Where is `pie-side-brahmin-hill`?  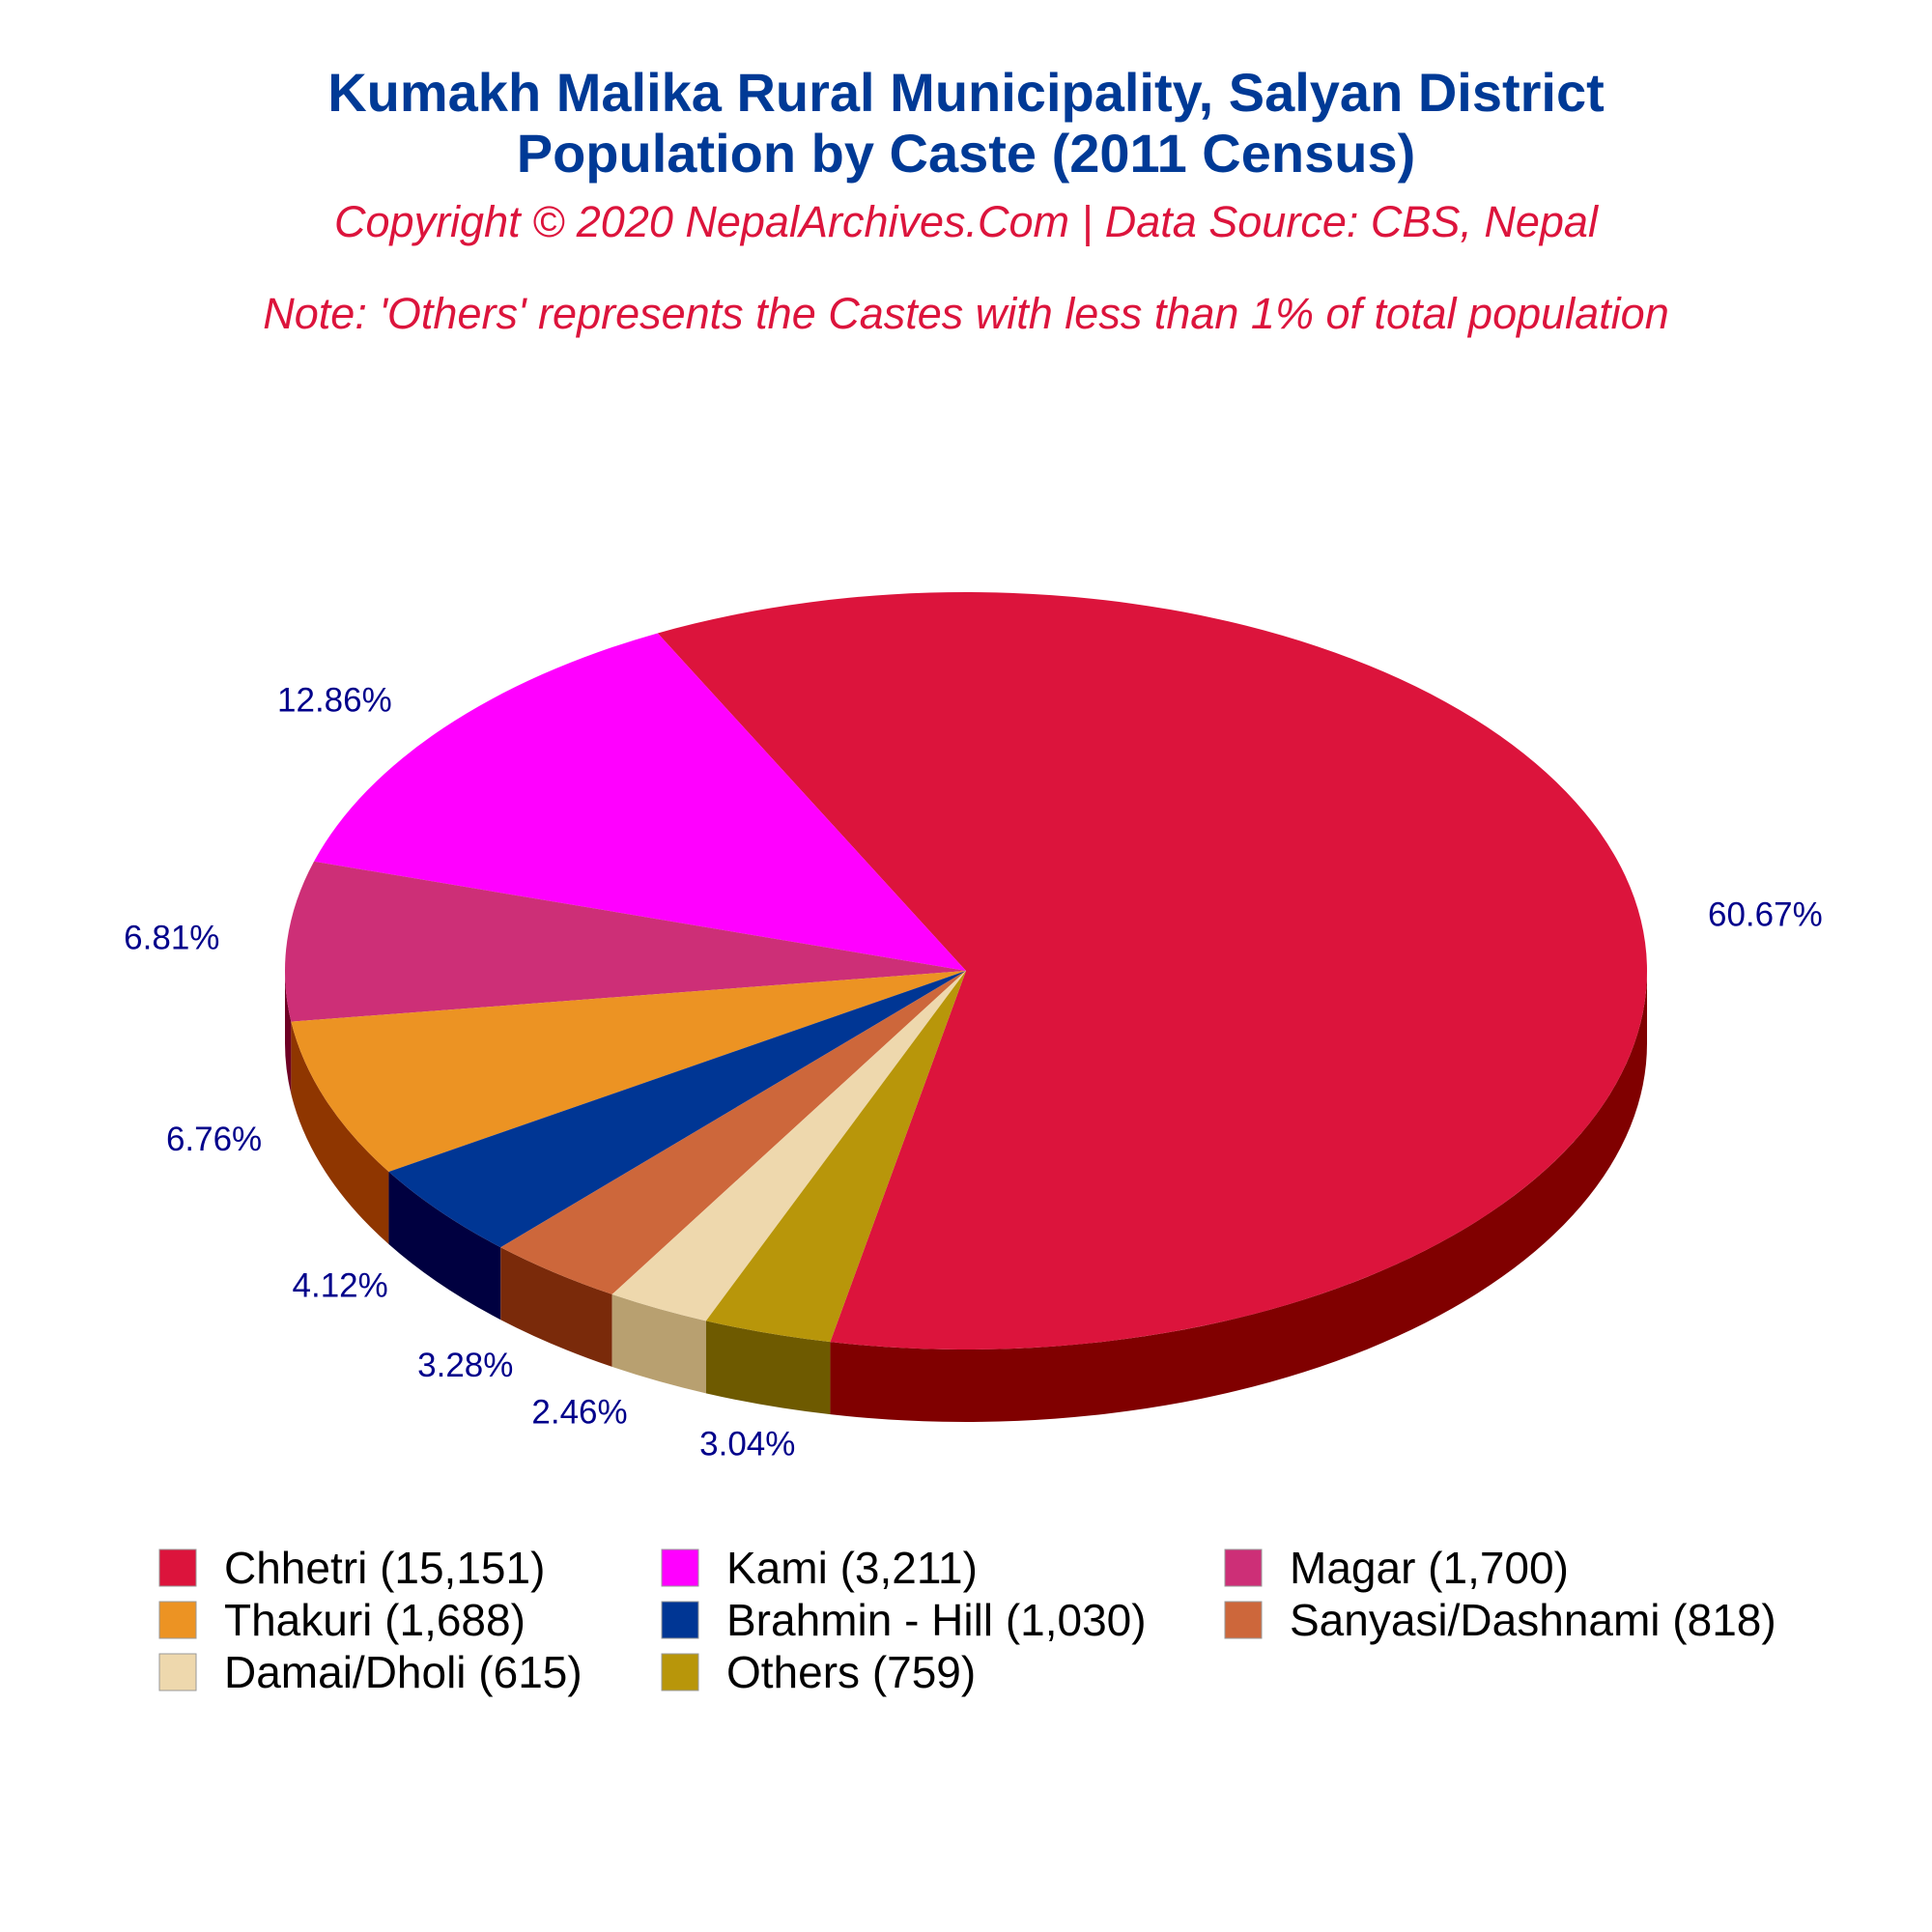 pie-side-brahmin-hill is located at coordinates (444, 1246).